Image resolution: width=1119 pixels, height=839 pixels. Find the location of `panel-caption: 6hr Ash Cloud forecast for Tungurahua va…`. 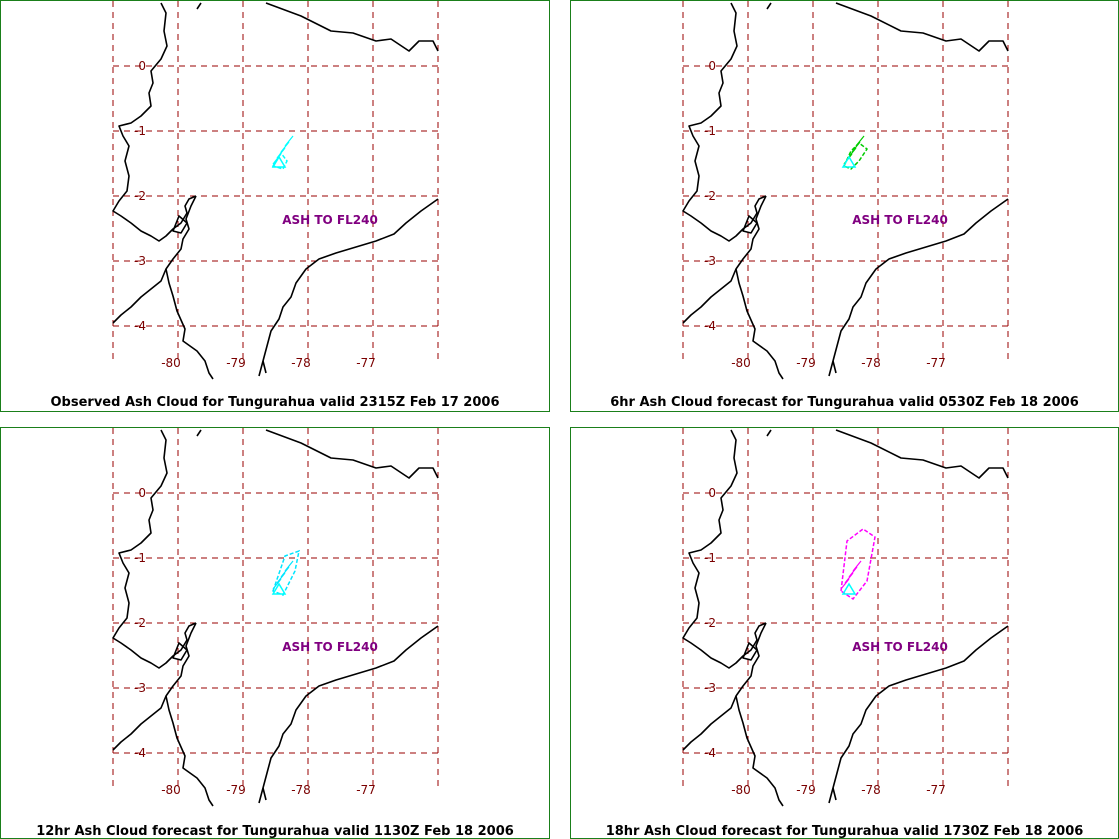

panel-caption: 6hr Ash Cloud forecast for Tungurahua va… is located at coordinates (844, 402).